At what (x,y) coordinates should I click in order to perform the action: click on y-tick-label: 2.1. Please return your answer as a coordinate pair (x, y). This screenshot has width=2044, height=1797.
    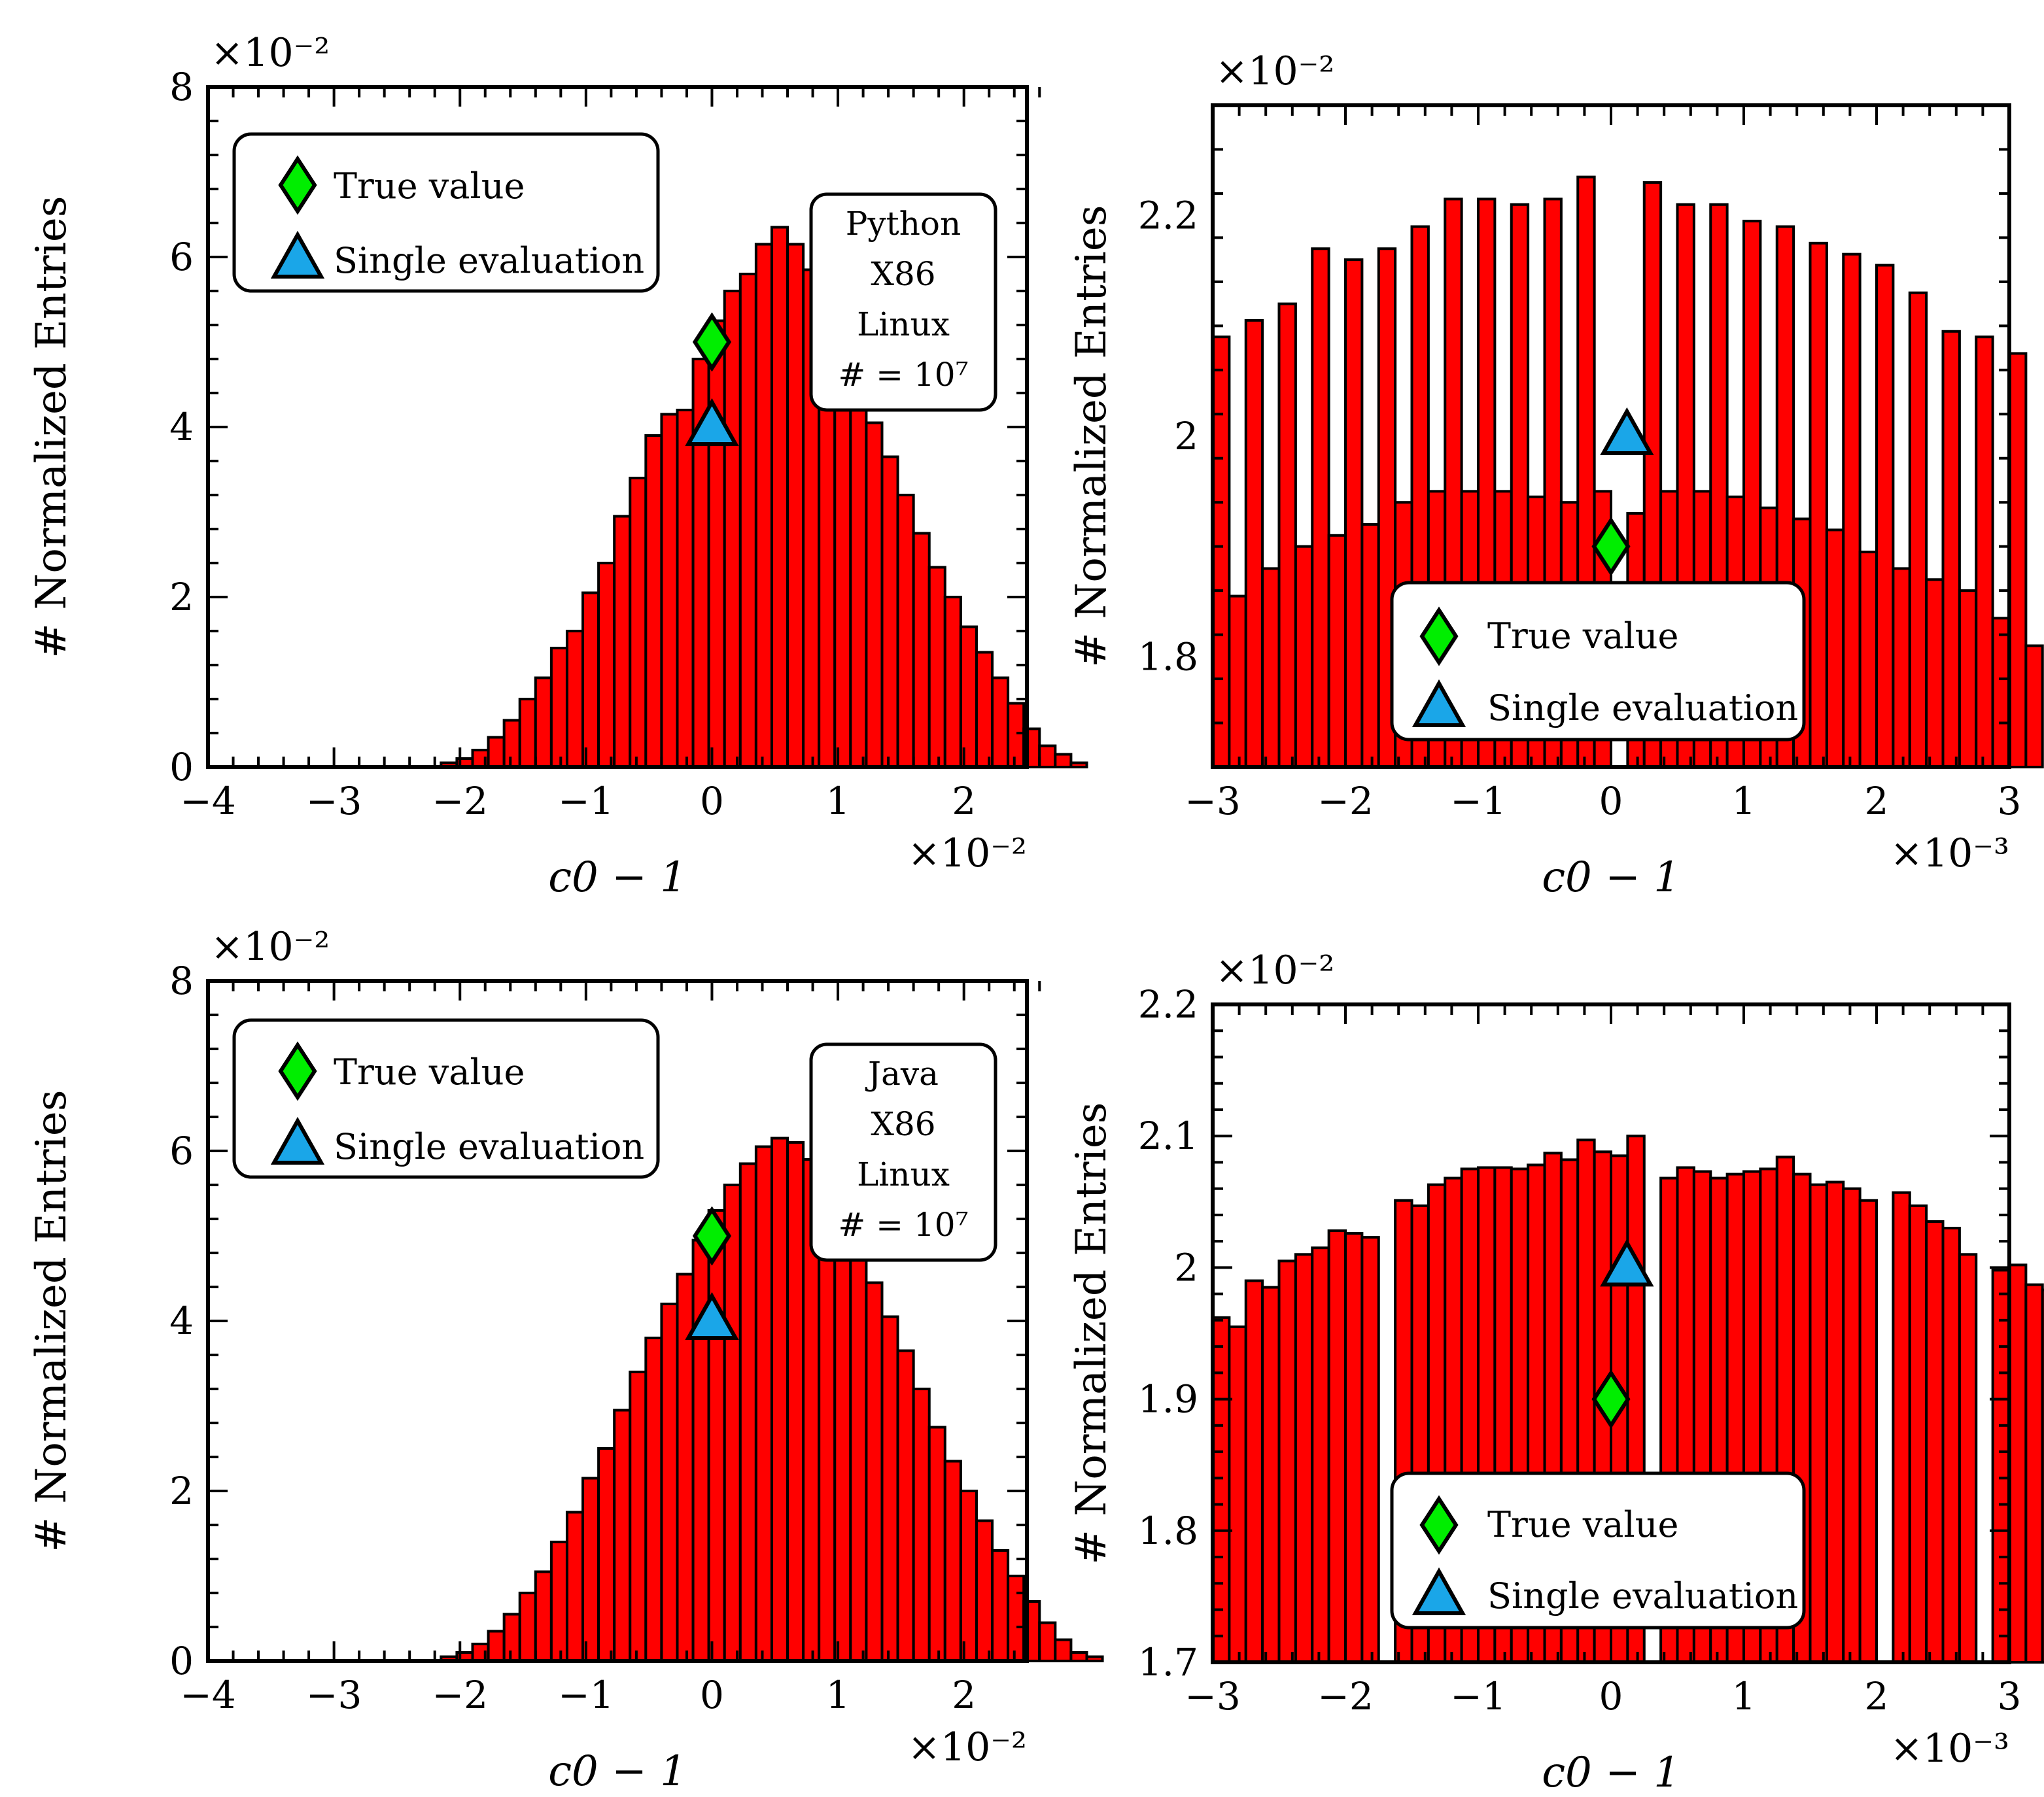
    Looking at the image, I should click on (1168, 1136).